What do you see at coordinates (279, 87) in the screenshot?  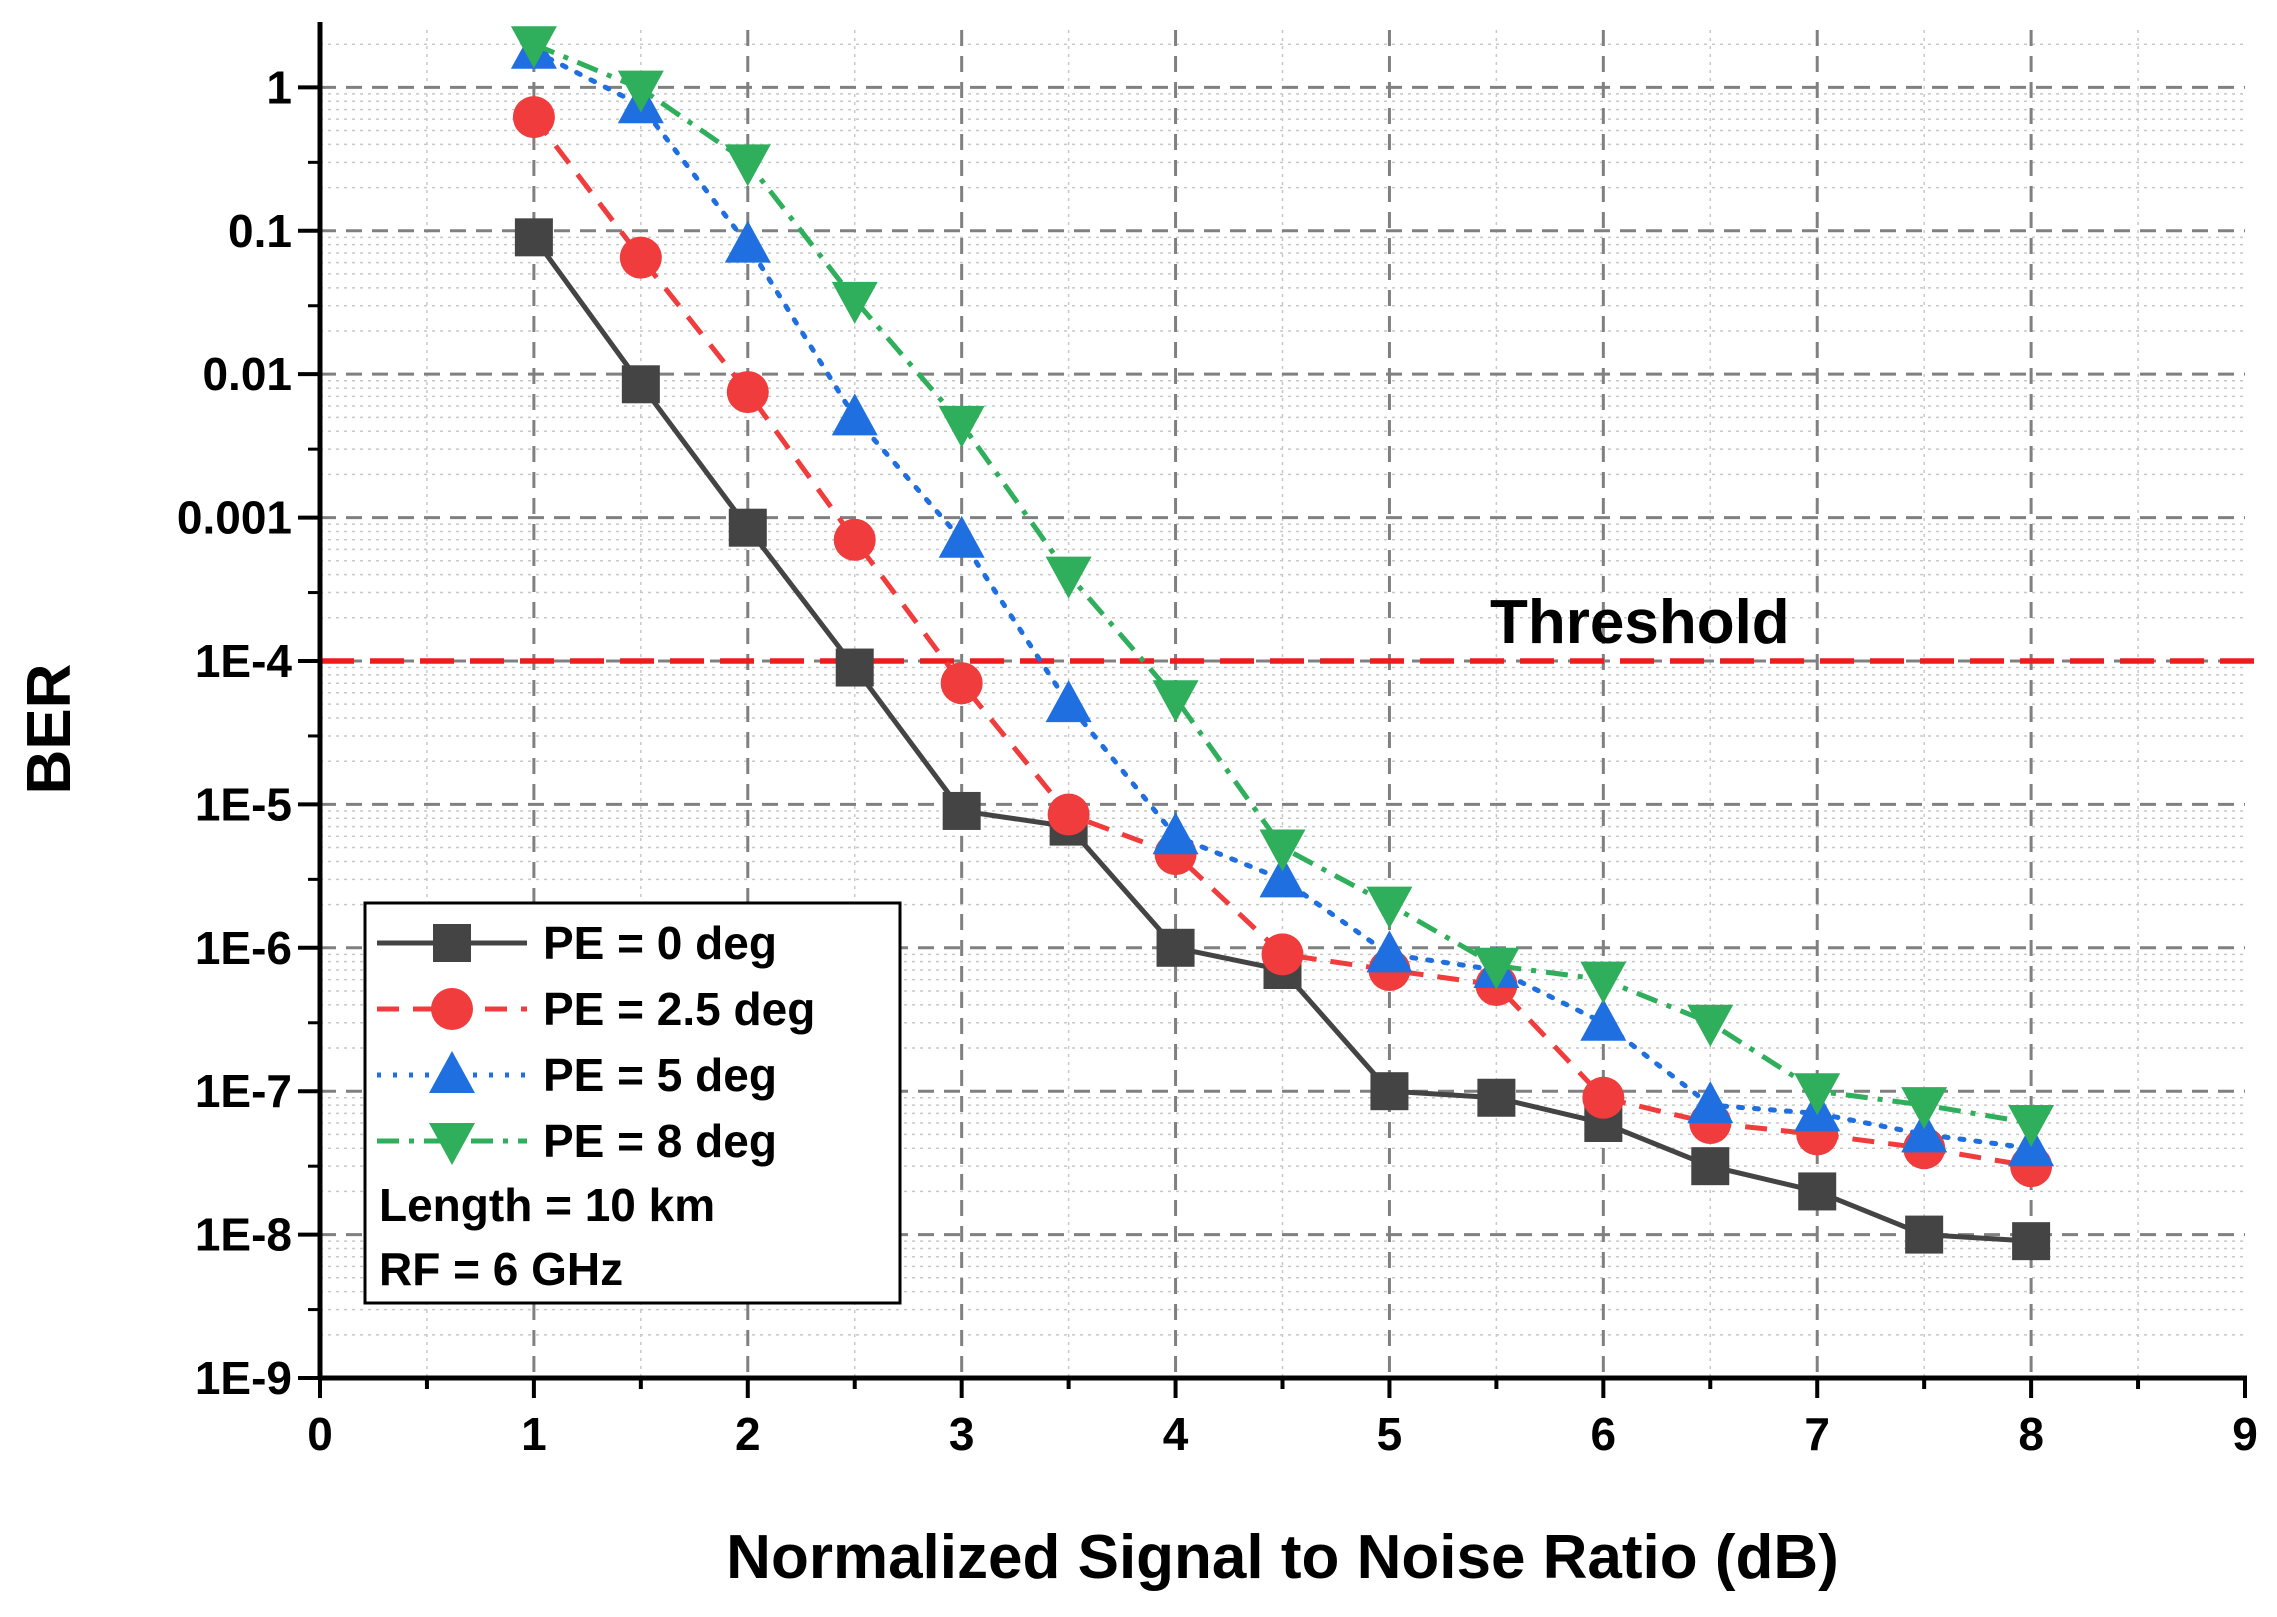 I see `y-tick-label: 1` at bounding box center [279, 87].